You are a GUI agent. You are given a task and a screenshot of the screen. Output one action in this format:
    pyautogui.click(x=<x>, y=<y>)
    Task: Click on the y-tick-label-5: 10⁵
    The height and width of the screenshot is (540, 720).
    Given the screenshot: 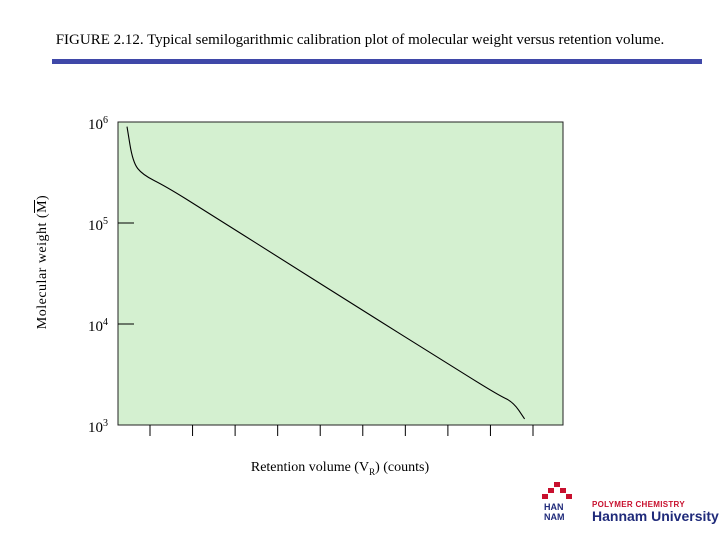 What is the action you would take?
    pyautogui.click(x=98, y=225)
    